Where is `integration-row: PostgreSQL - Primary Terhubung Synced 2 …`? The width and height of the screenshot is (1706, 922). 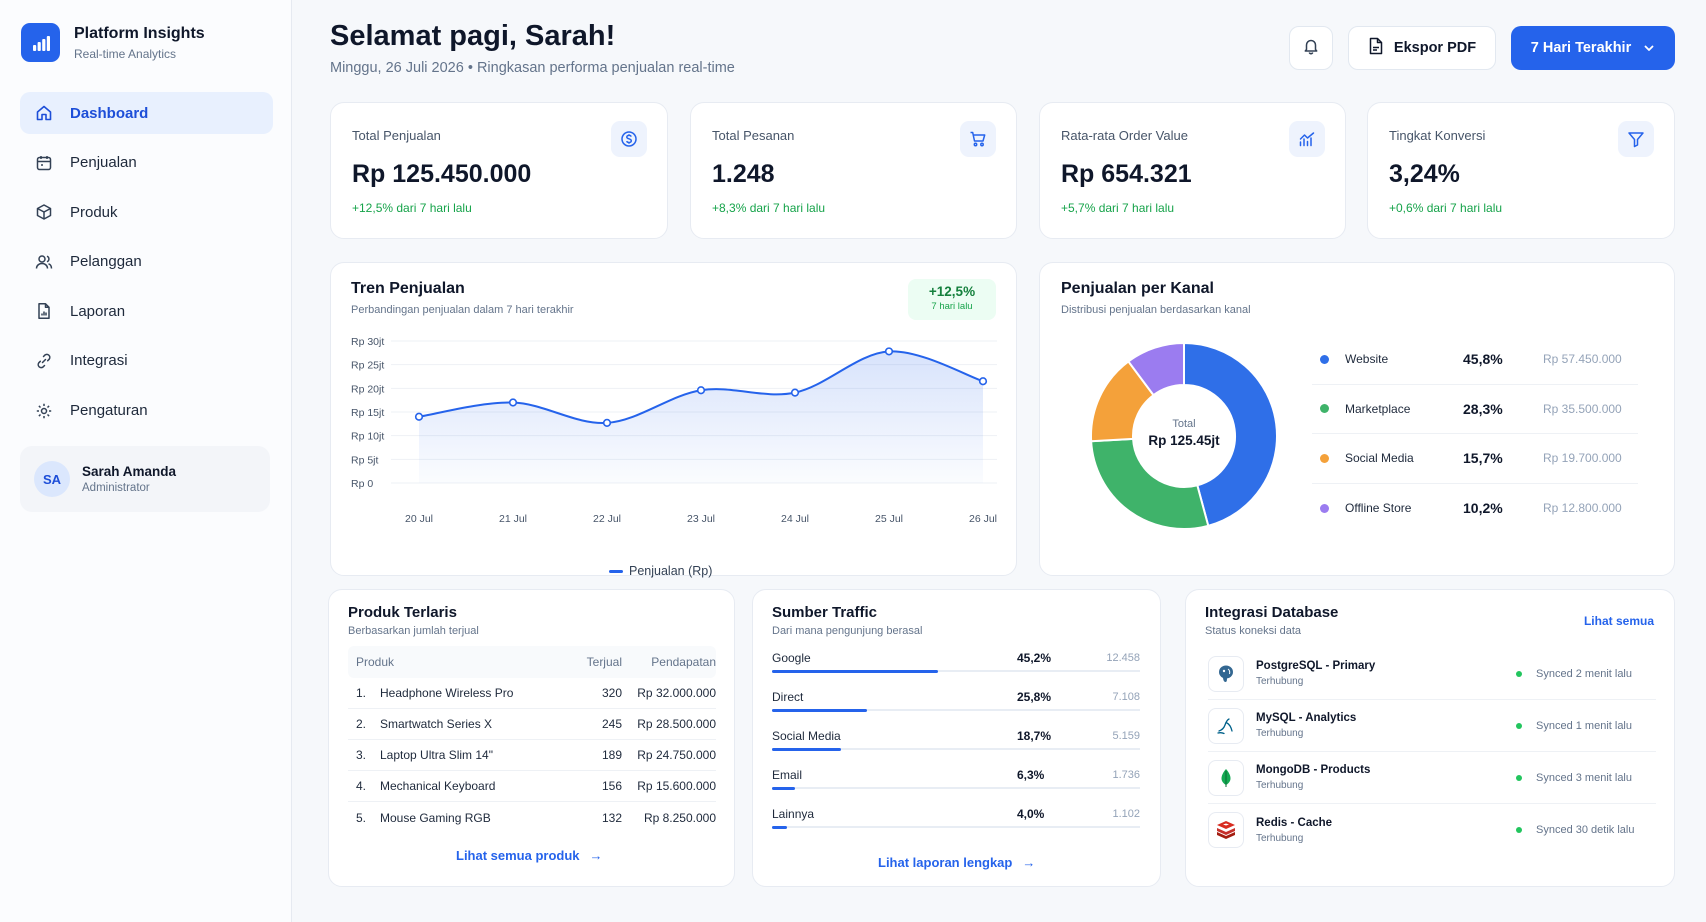 integration-row: PostgreSQL - Primary Terhubung Synced 2 … is located at coordinates (1432, 674).